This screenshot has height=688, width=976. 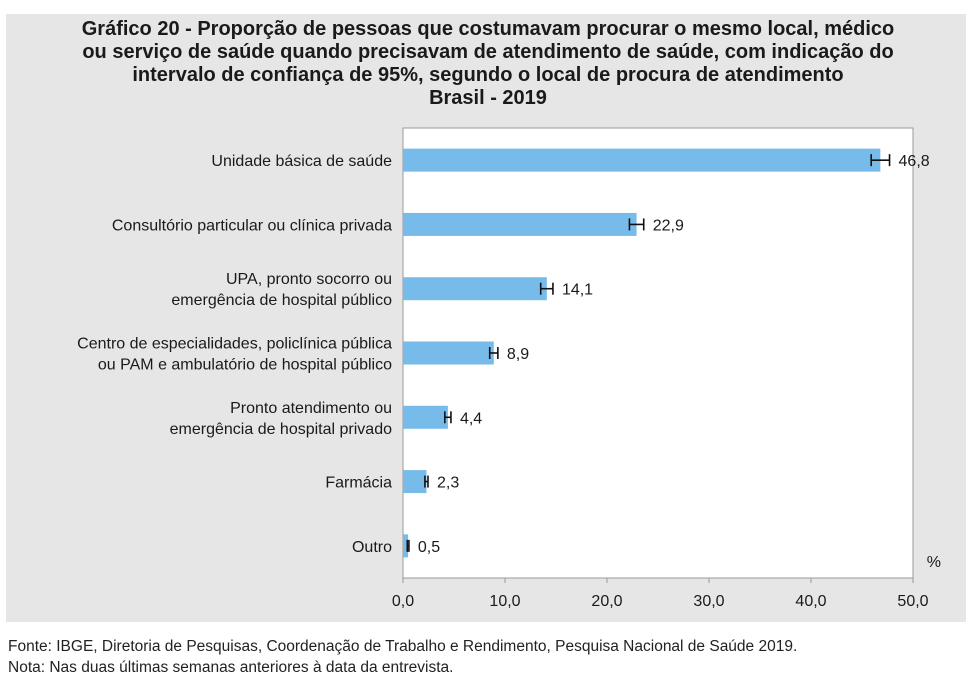 I want to click on value-label-4: 4,4, so click(x=471, y=418).